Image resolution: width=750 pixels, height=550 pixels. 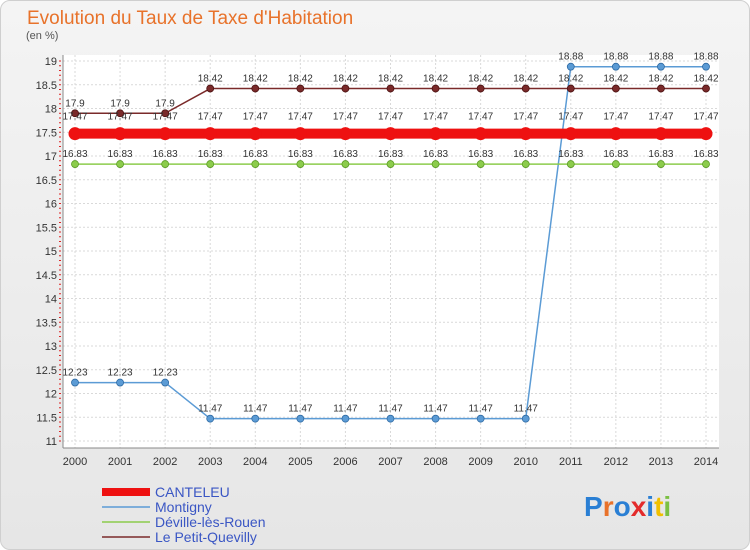 What do you see at coordinates (190, 18) in the screenshot?
I see `chart-title: Evolution du Taux de Taxe d'Habitation` at bounding box center [190, 18].